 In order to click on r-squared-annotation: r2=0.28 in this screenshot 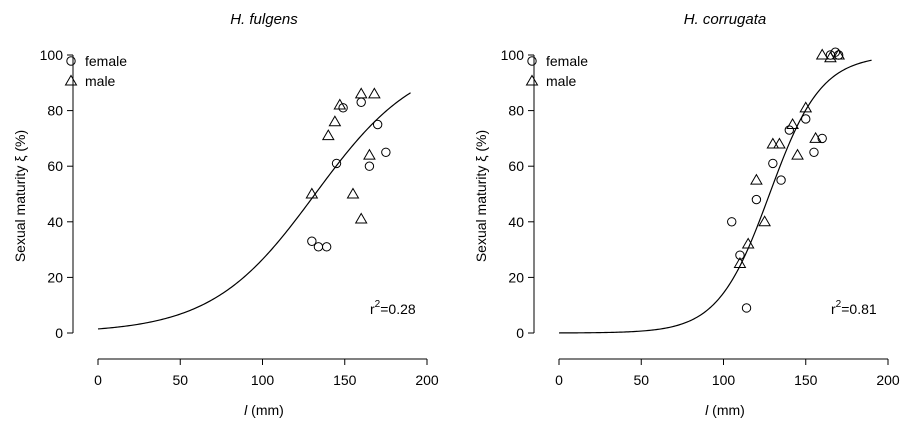, I will do `click(393, 308)`.